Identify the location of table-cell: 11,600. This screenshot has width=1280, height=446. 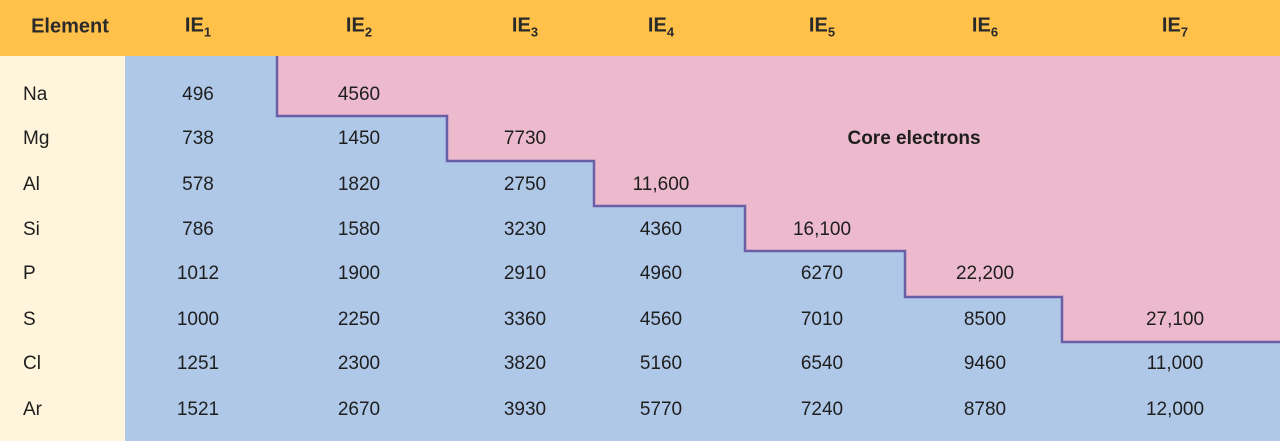
(661, 184).